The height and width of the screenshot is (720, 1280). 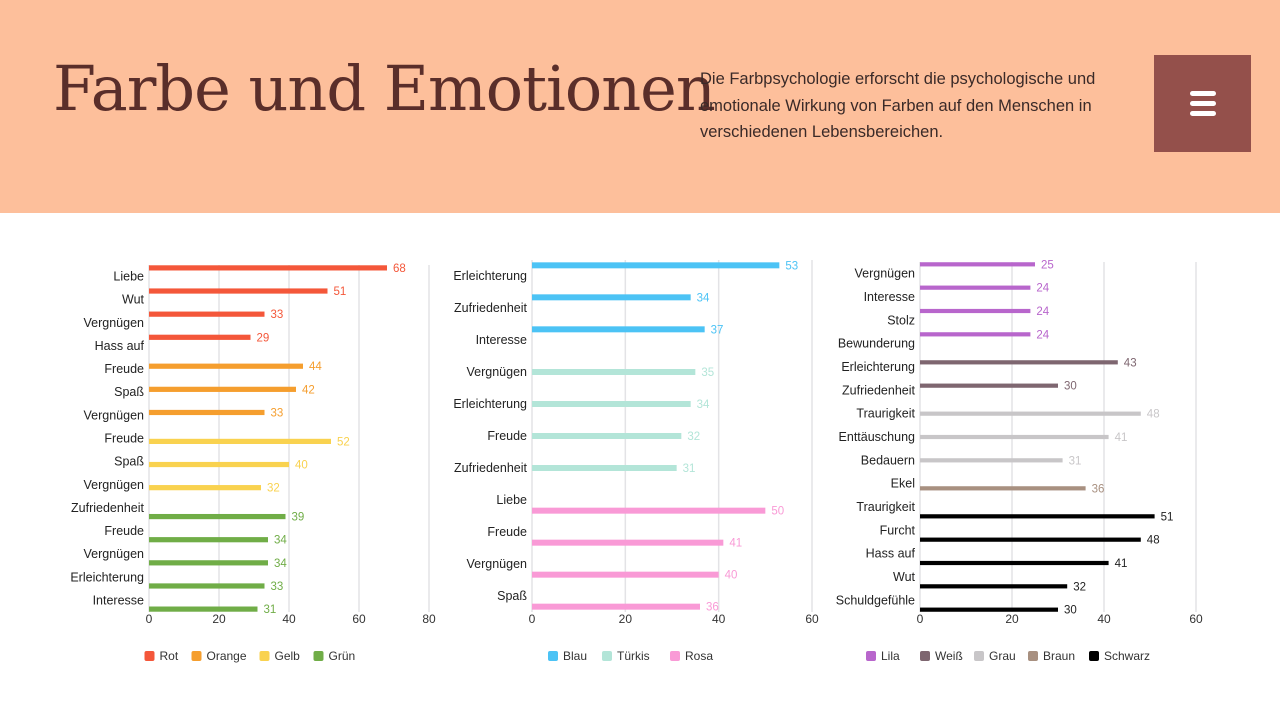 I want to click on menu-button, so click(x=1202, y=103).